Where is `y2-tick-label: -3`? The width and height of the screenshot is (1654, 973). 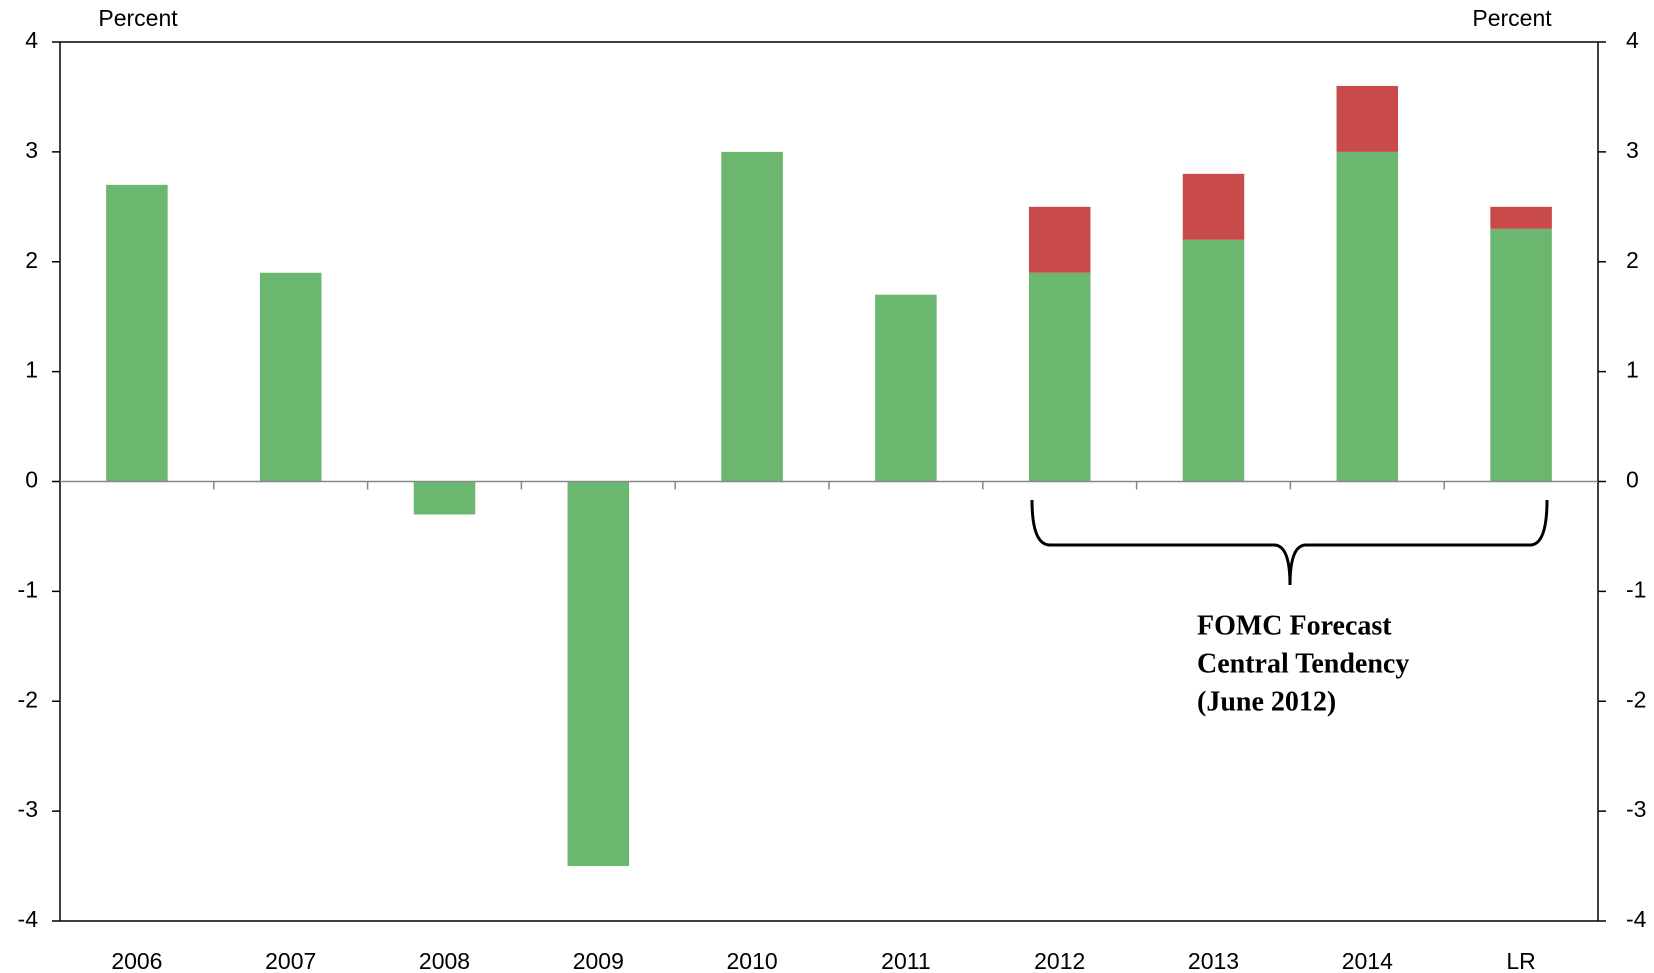
y2-tick-label: -3 is located at coordinates (1636, 809).